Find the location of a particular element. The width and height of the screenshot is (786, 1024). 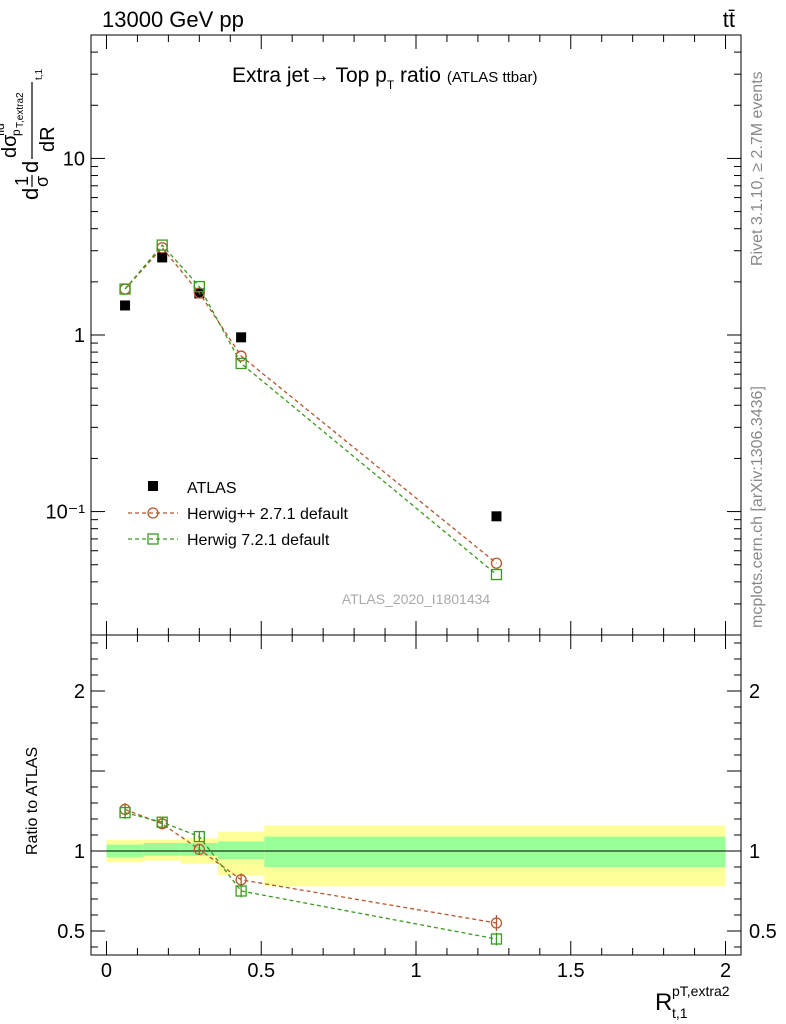

legend-marker-herwigpp is located at coordinates (153, 513).